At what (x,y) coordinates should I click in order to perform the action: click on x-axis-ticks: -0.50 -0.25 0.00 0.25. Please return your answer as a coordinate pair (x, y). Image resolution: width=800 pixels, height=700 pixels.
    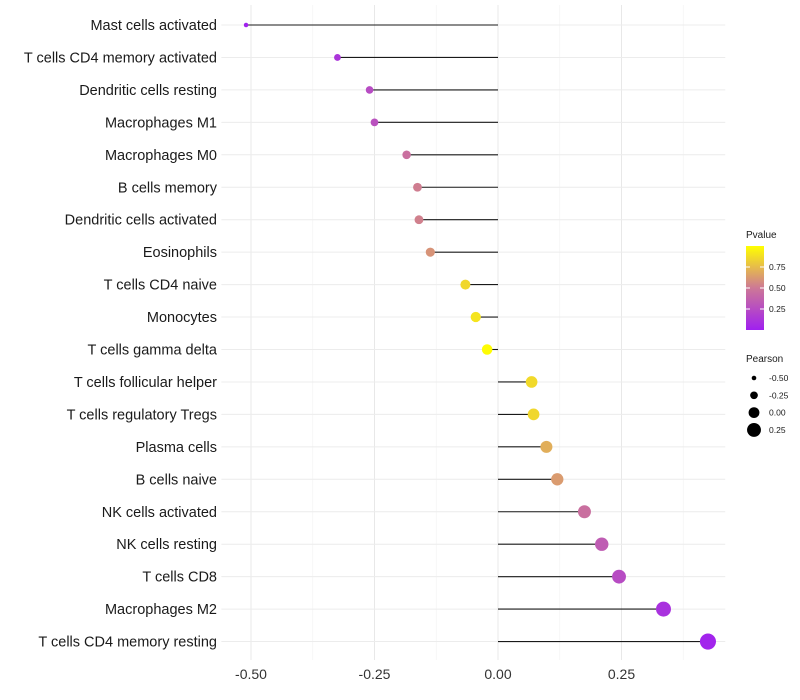
    Looking at the image, I should click on (435, 674).